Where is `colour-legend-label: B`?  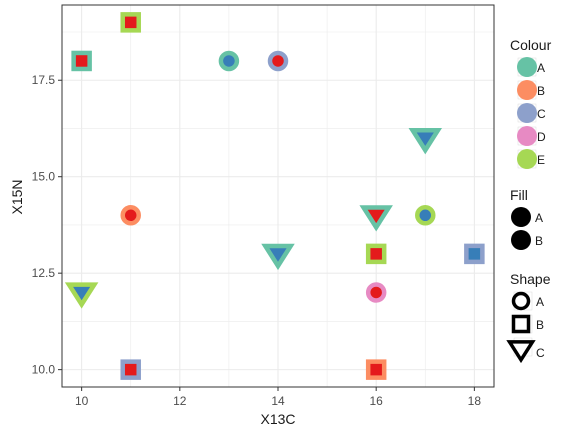
colour-legend-label: B is located at coordinates (541, 91).